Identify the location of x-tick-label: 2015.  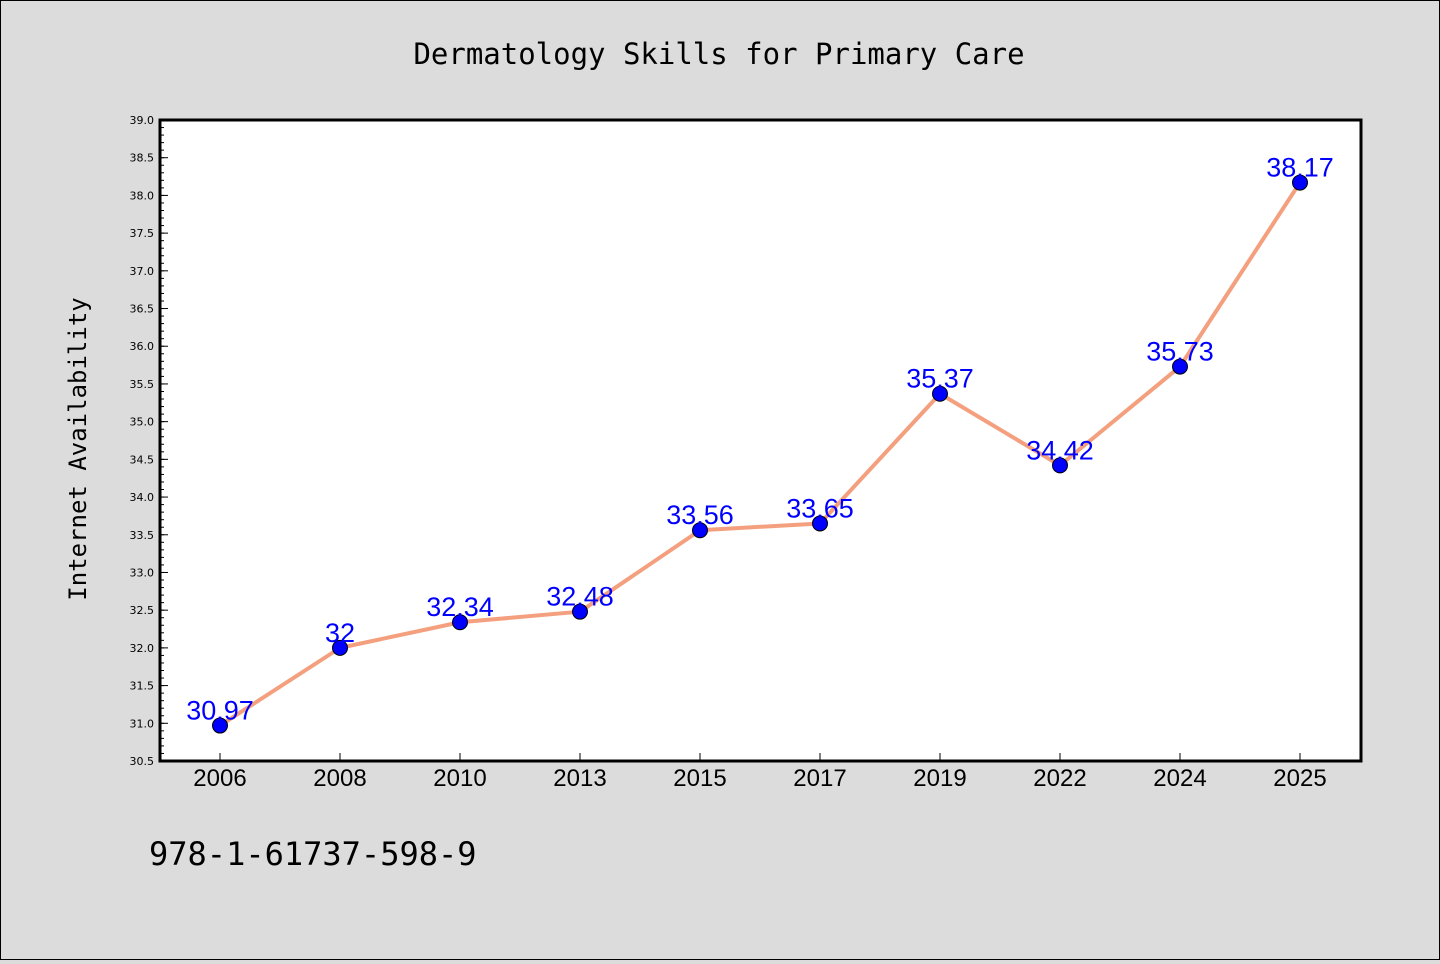
(699, 778).